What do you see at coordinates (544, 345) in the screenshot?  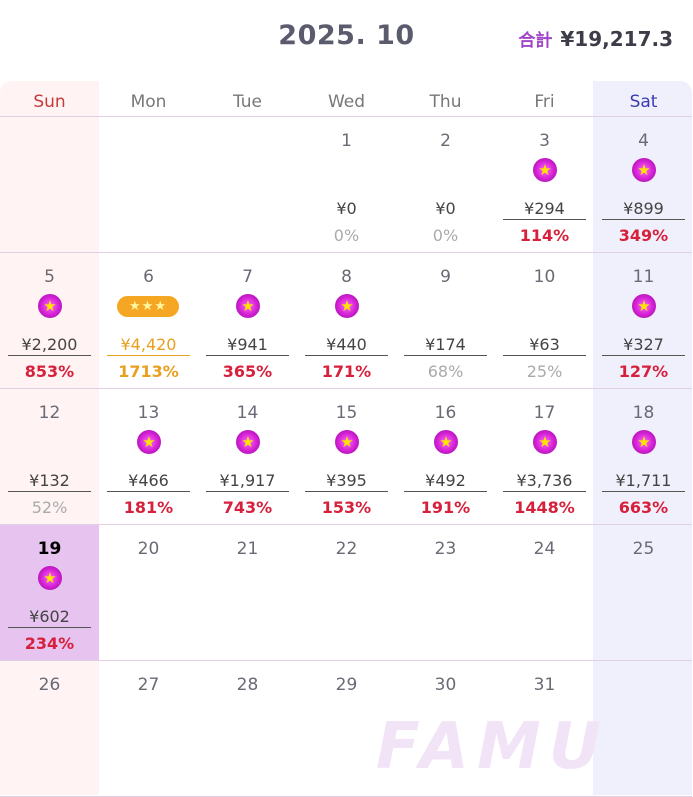 I see `day-amount: ¥63` at bounding box center [544, 345].